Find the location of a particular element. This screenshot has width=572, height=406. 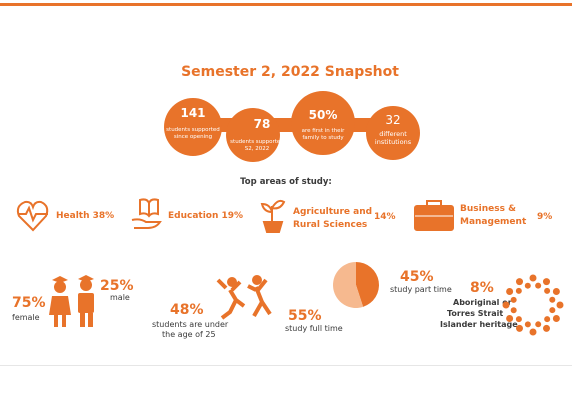

caption: since opening is located at coordinates (193, 137).